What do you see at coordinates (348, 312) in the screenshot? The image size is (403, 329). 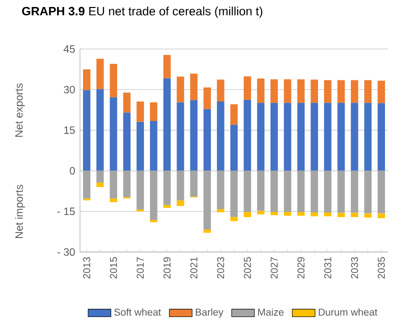 I see `legend-label: Durum wheat` at bounding box center [348, 312].